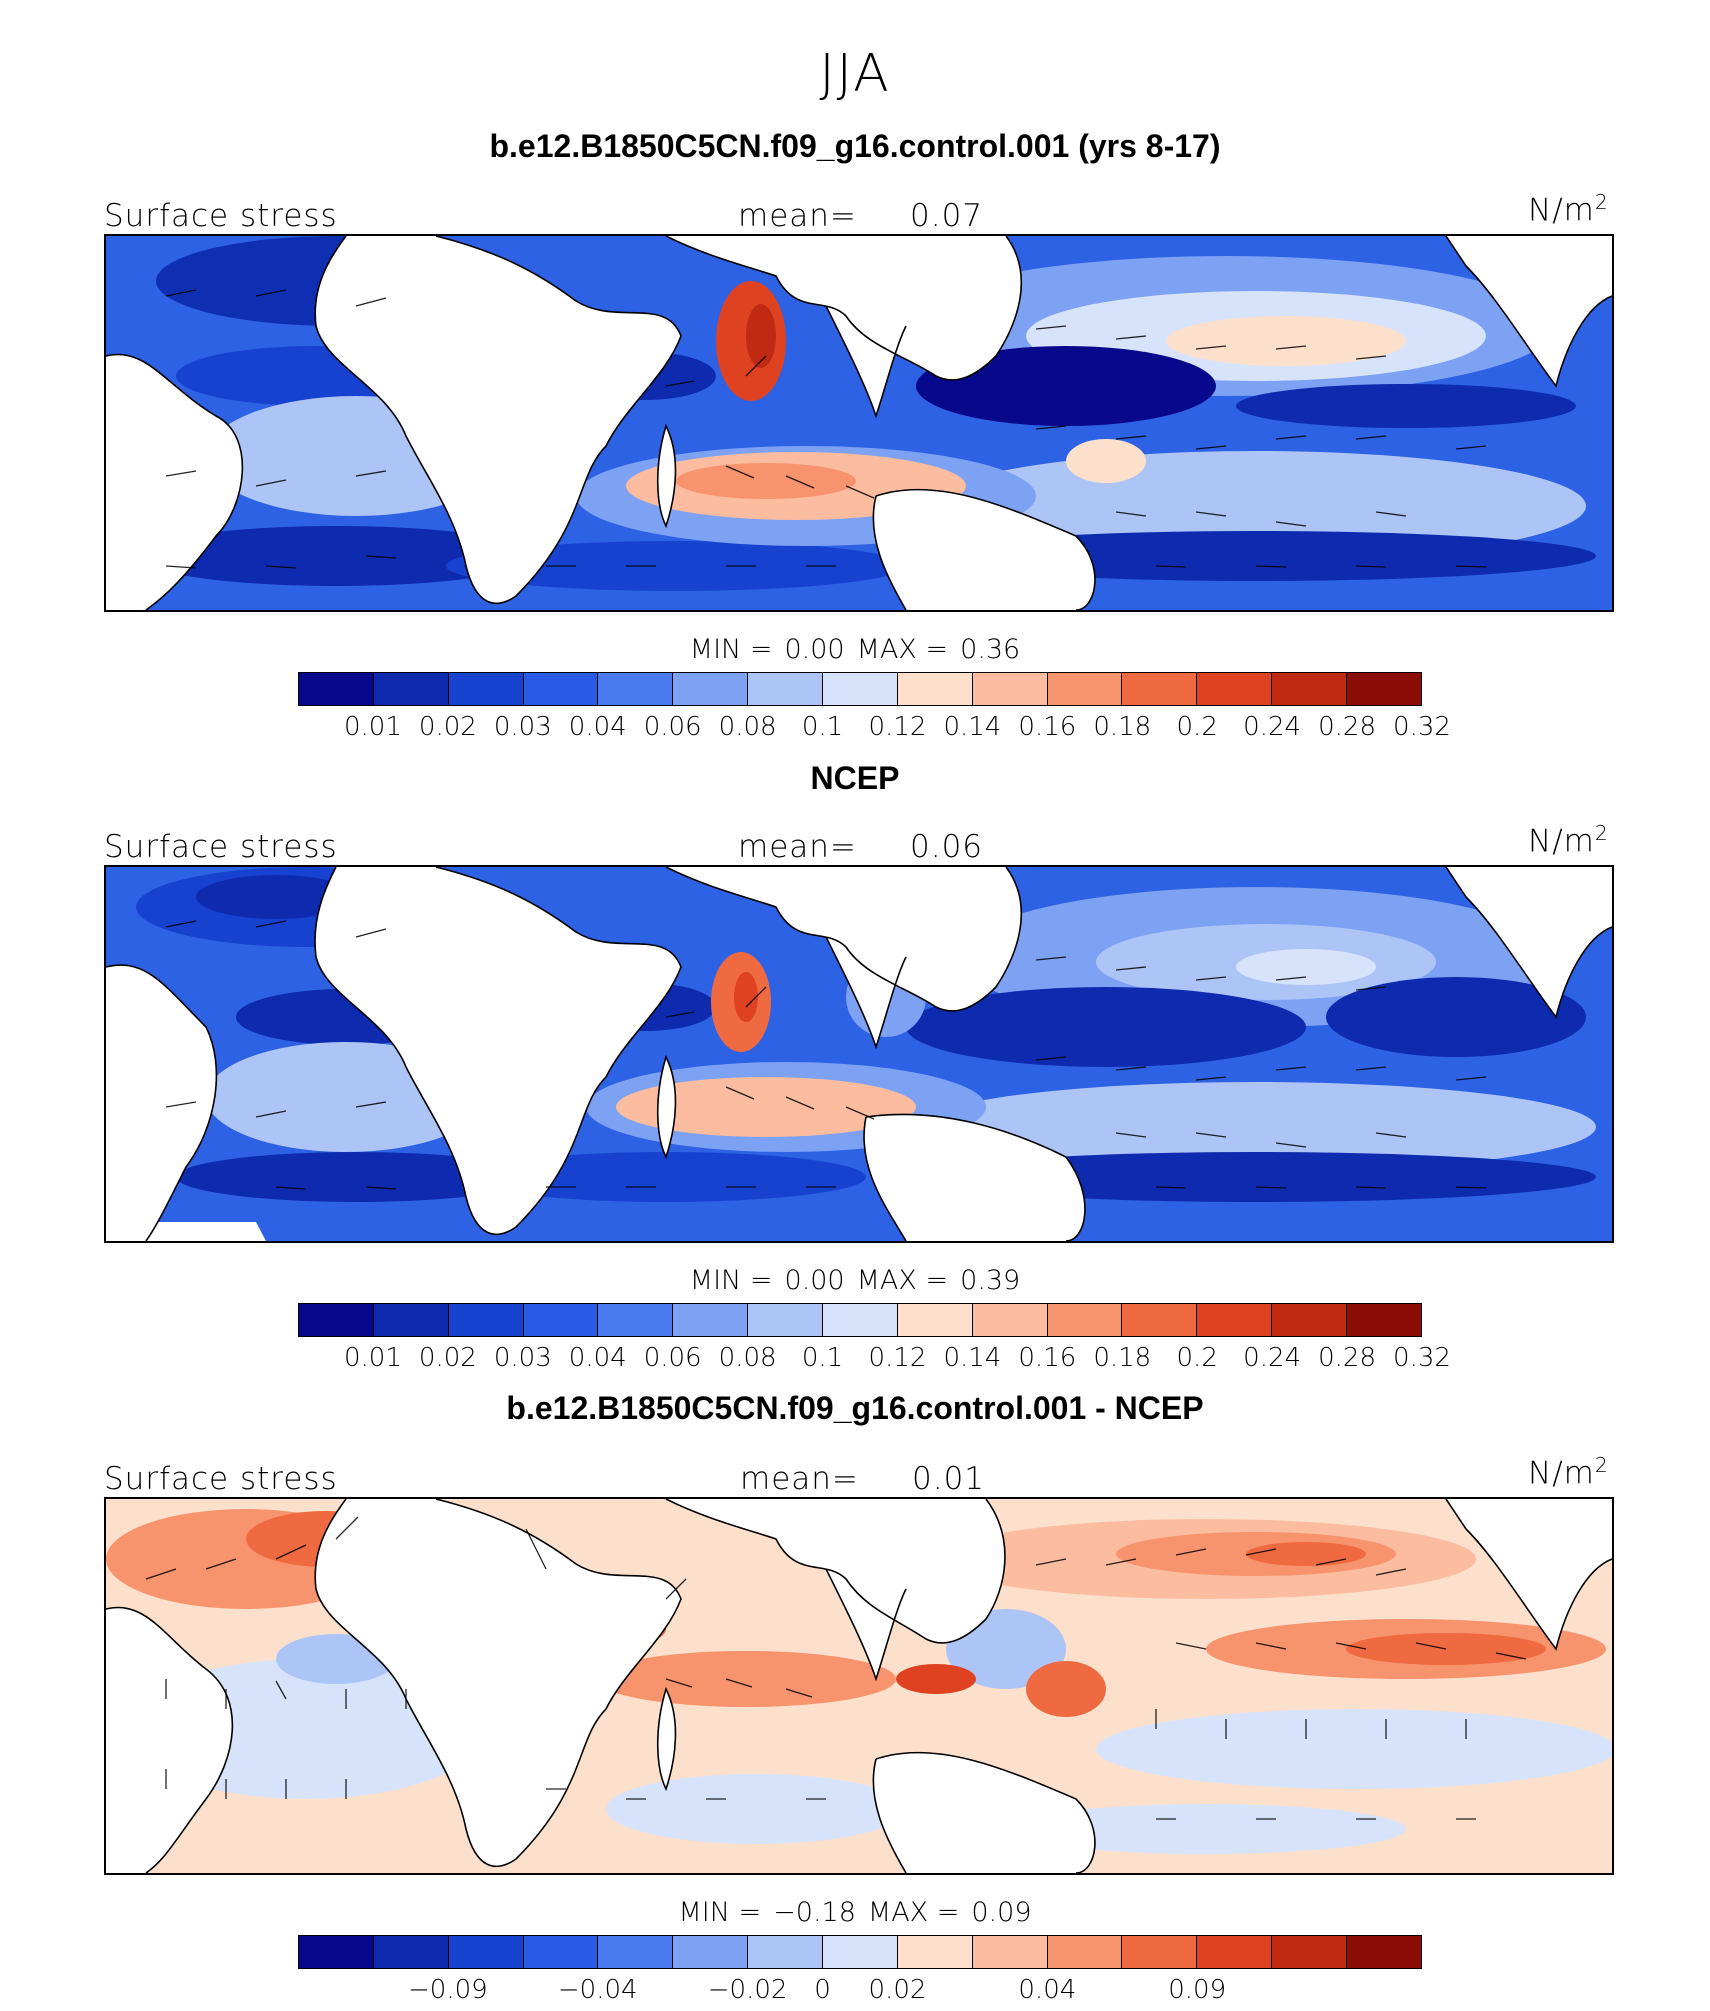 This screenshot has height=2011, width=1710. What do you see at coordinates (747, 1990) in the screenshot?
I see `colorbar-tick-label: −0.02` at bounding box center [747, 1990].